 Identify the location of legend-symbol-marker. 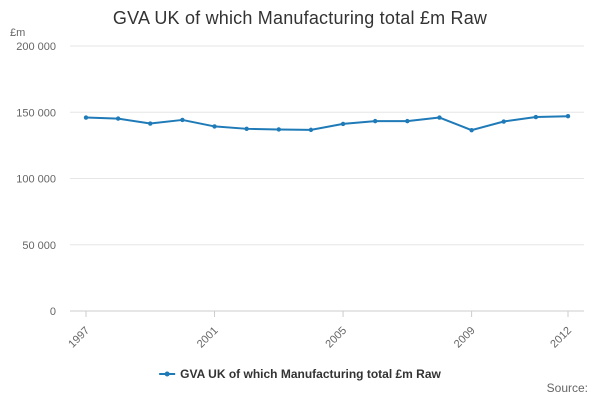
(167, 374).